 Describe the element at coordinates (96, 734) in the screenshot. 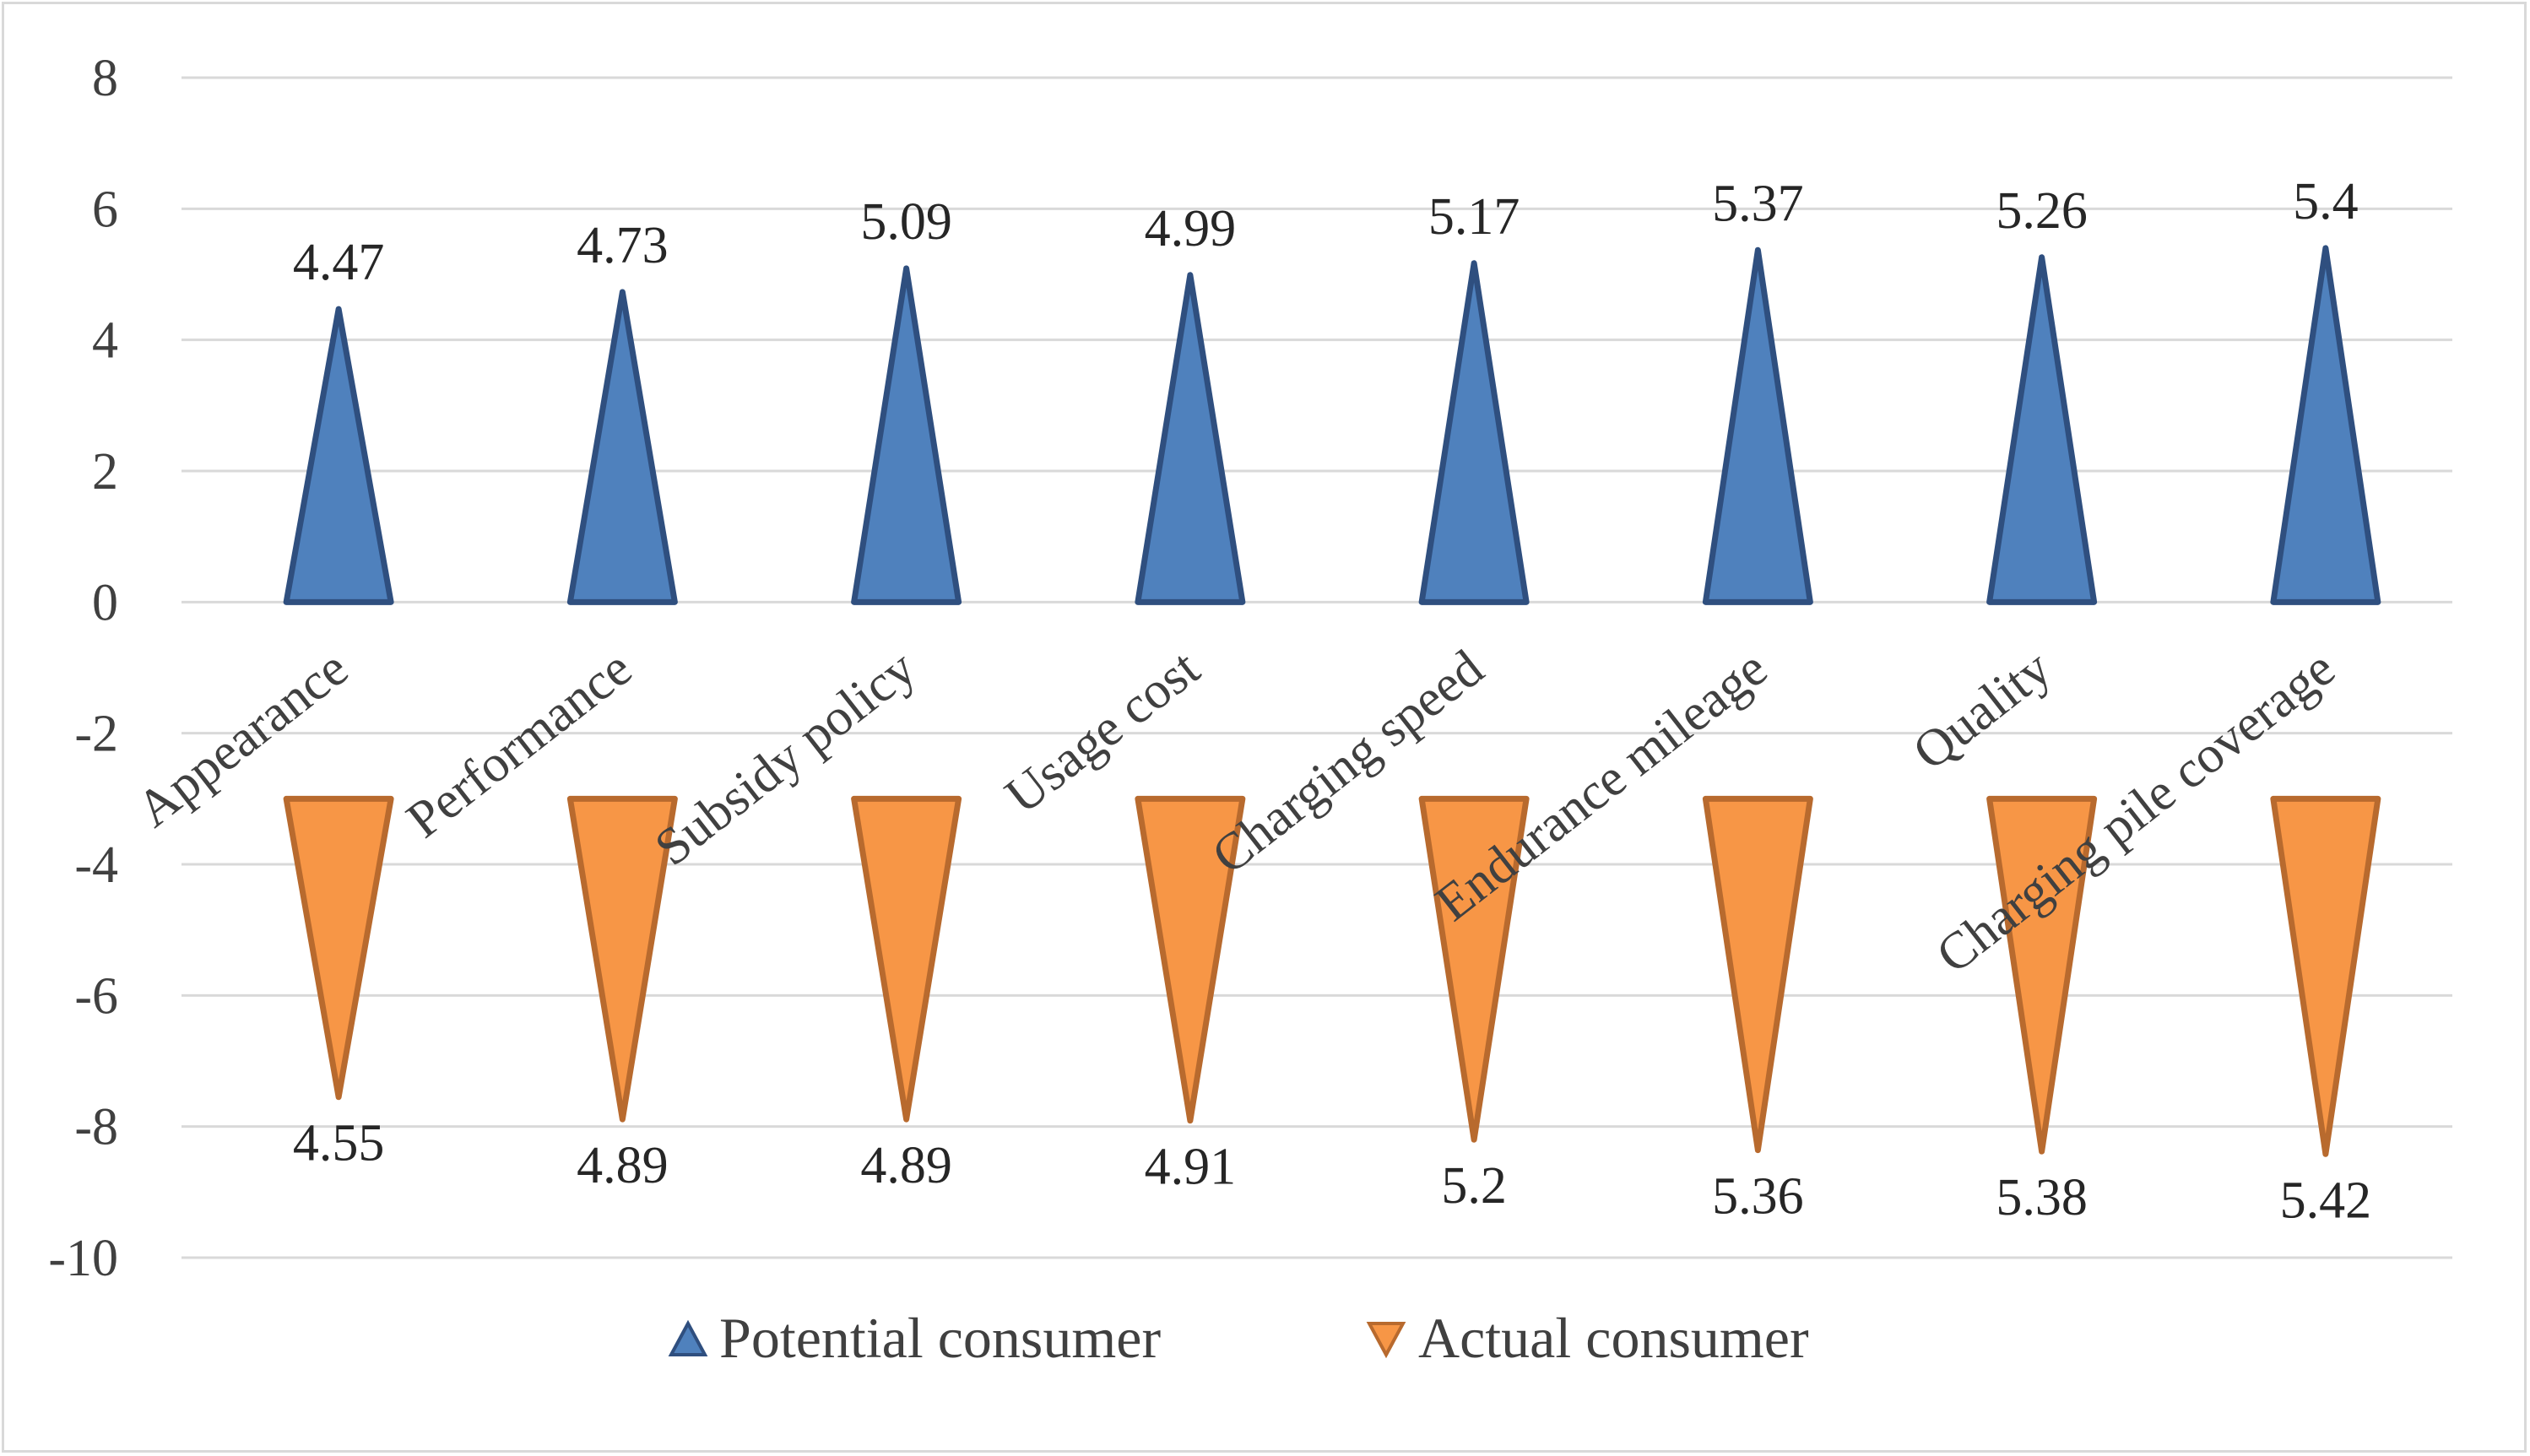

I see `y-tick-label: -2` at that location.